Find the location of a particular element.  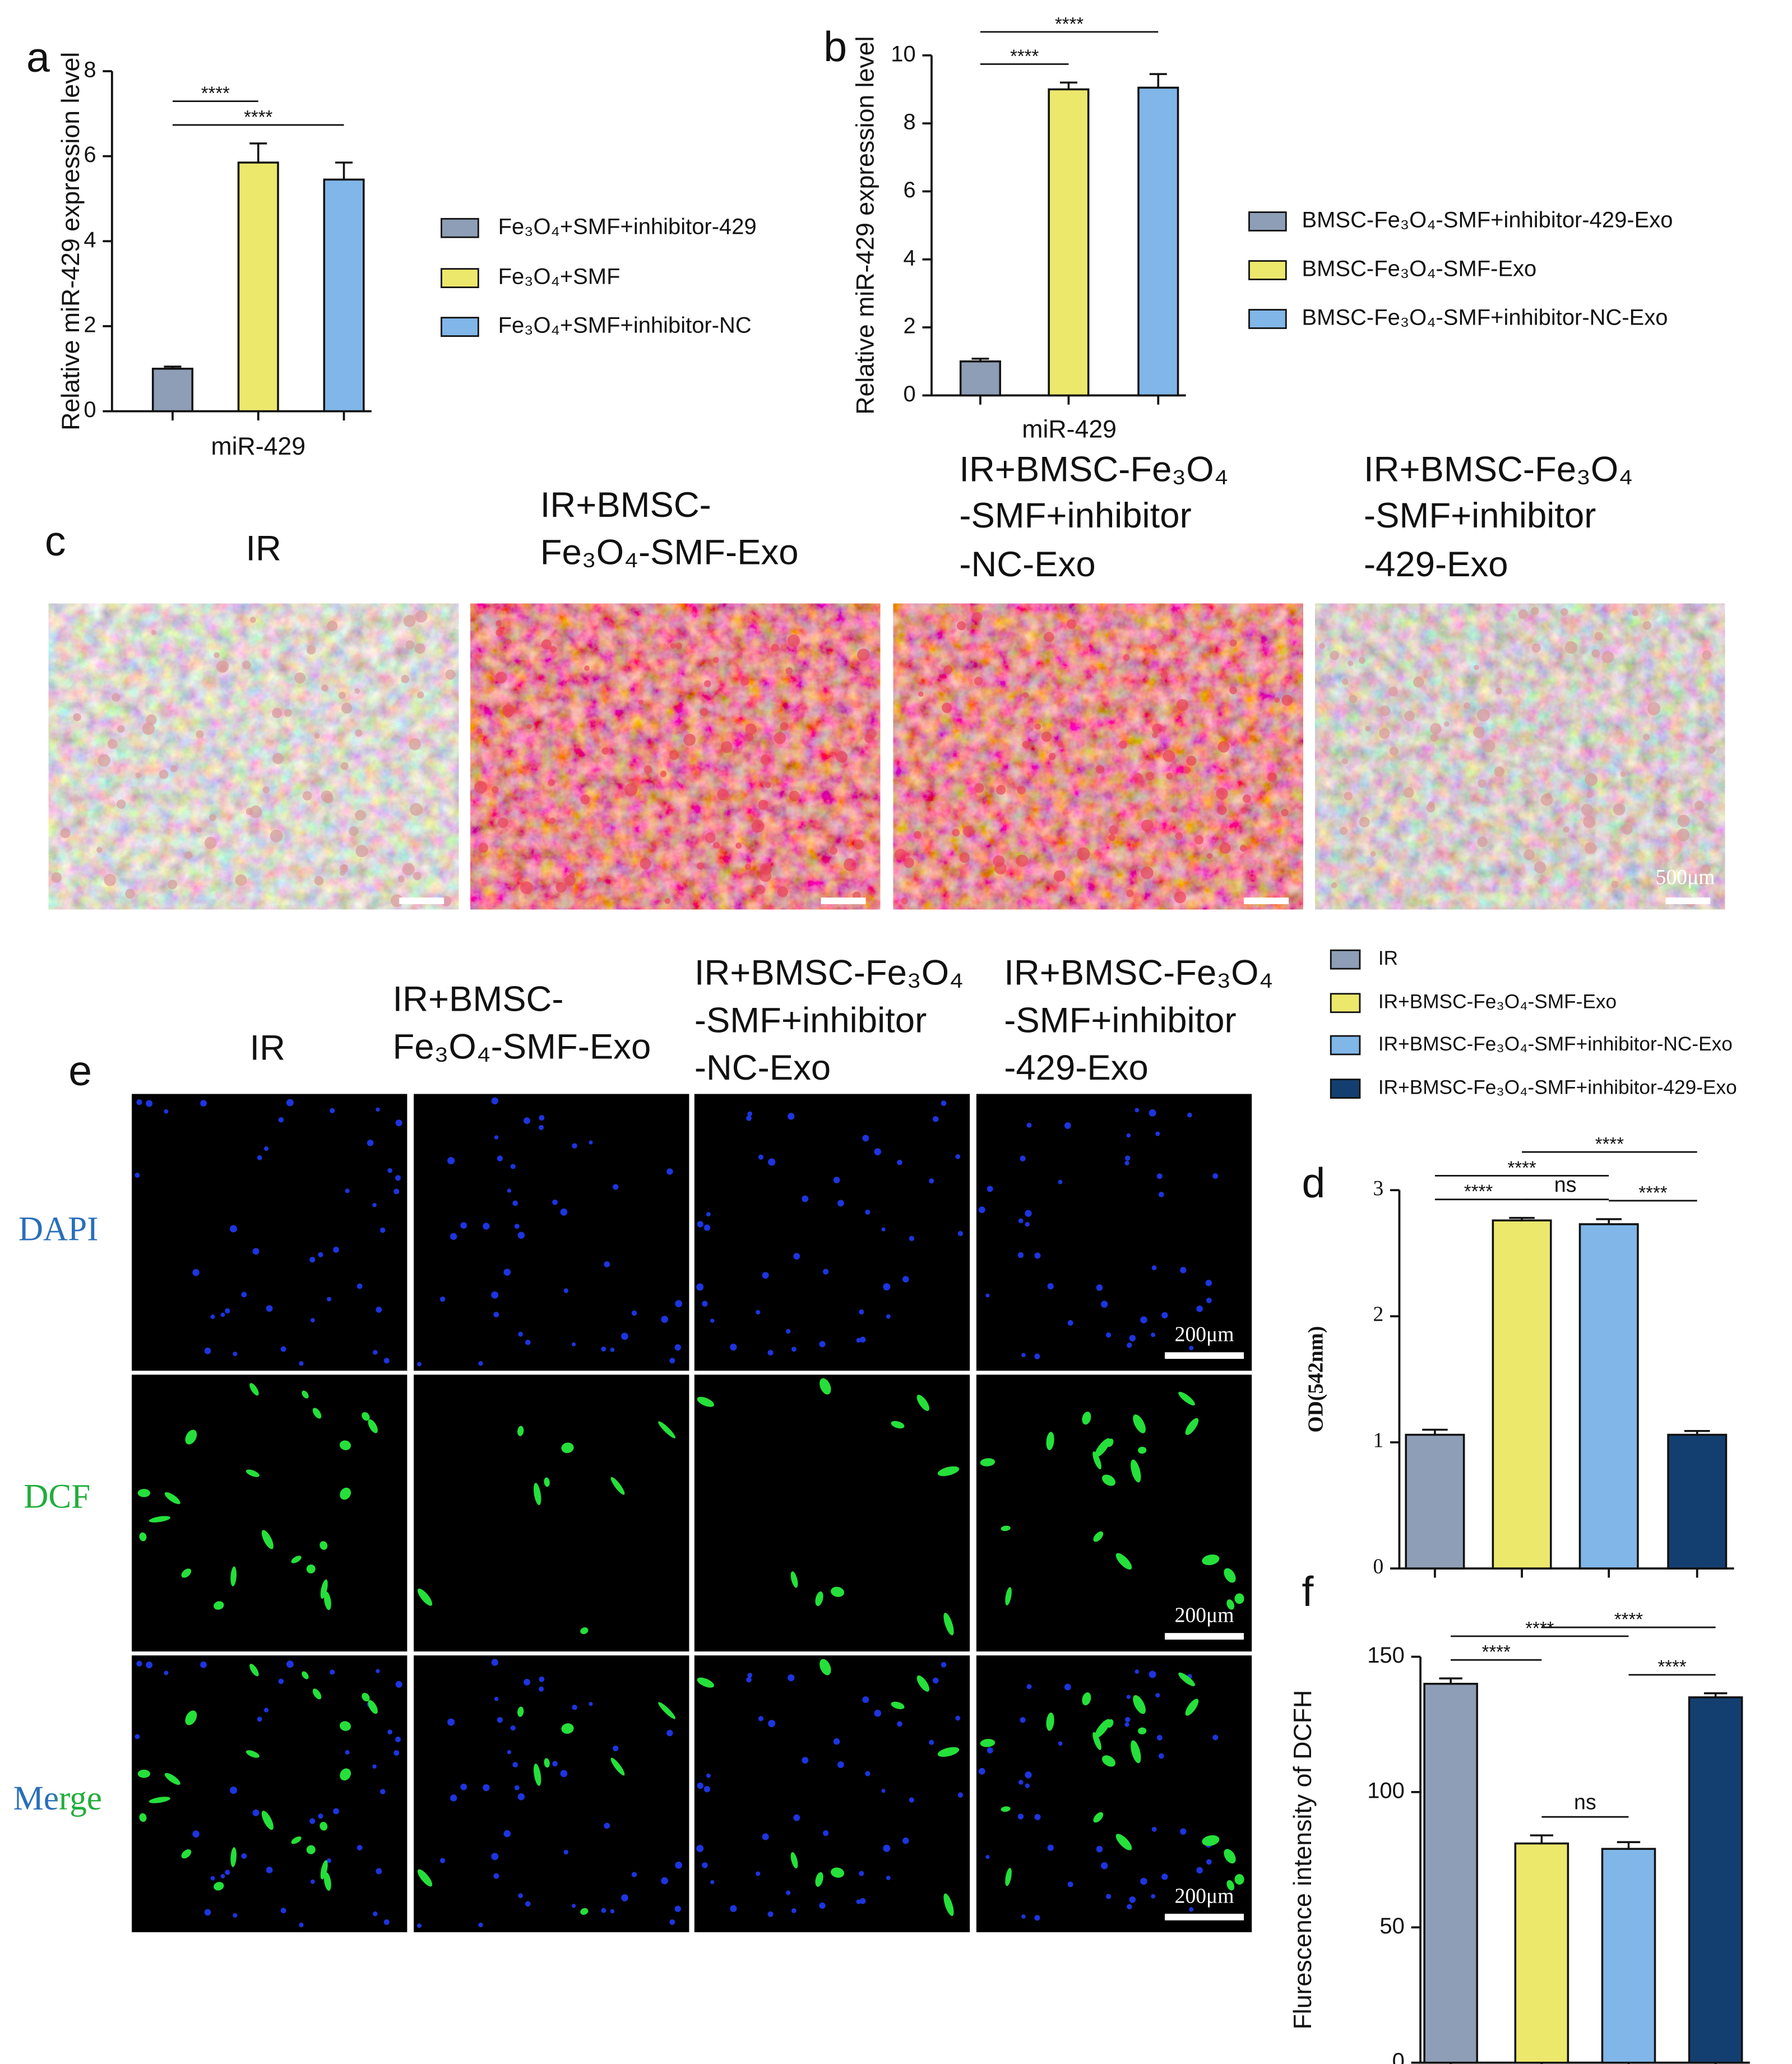

column-title: -SMF+inhibitor is located at coordinates (811, 1020).